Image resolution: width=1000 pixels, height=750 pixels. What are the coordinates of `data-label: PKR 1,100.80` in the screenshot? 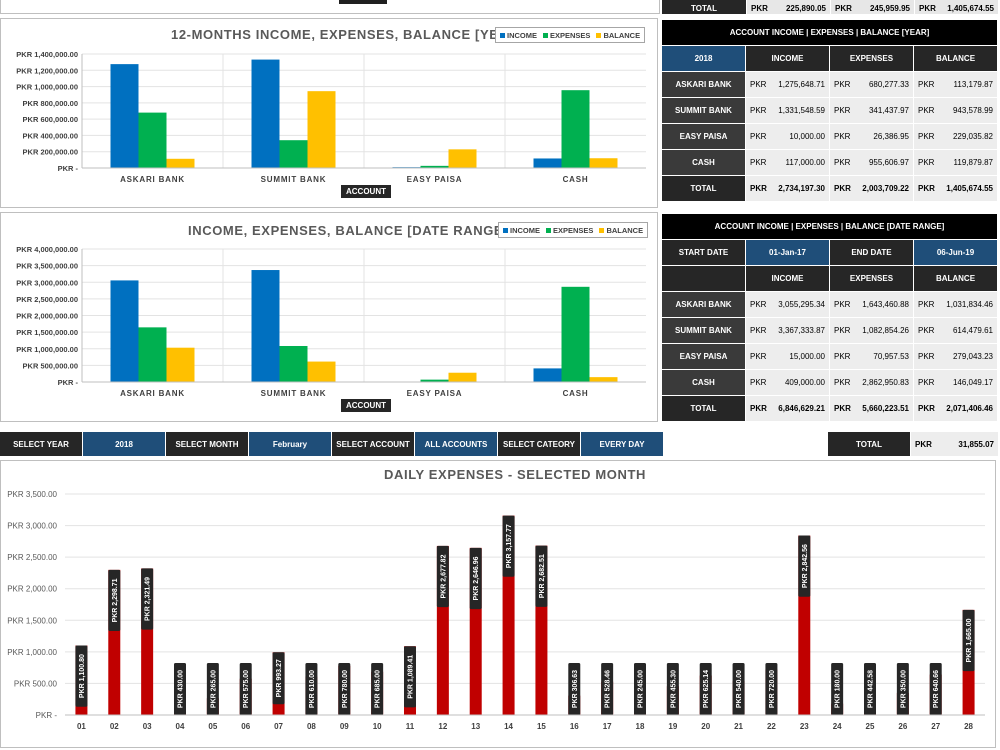 It's located at (82, 676).